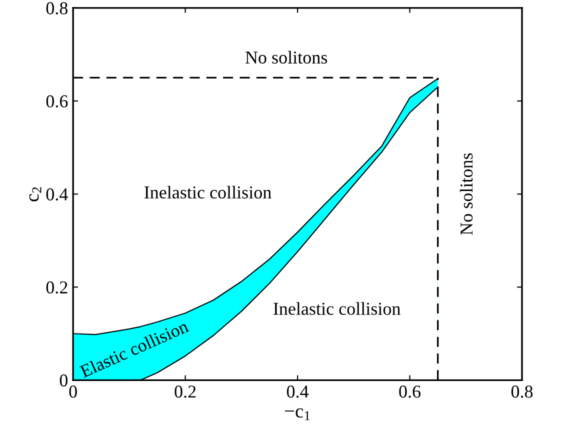  What do you see at coordinates (57, 287) in the screenshot?
I see `y-tick-label: 0.2` at bounding box center [57, 287].